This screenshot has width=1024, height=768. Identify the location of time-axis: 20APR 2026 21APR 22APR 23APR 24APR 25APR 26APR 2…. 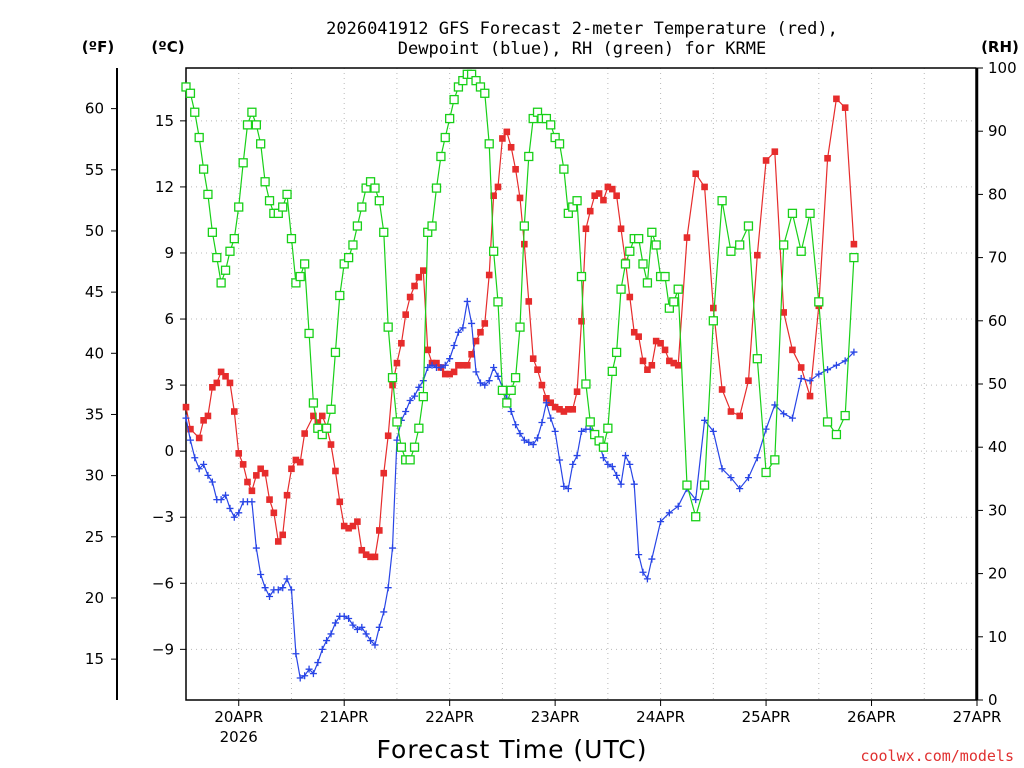
(607, 723).